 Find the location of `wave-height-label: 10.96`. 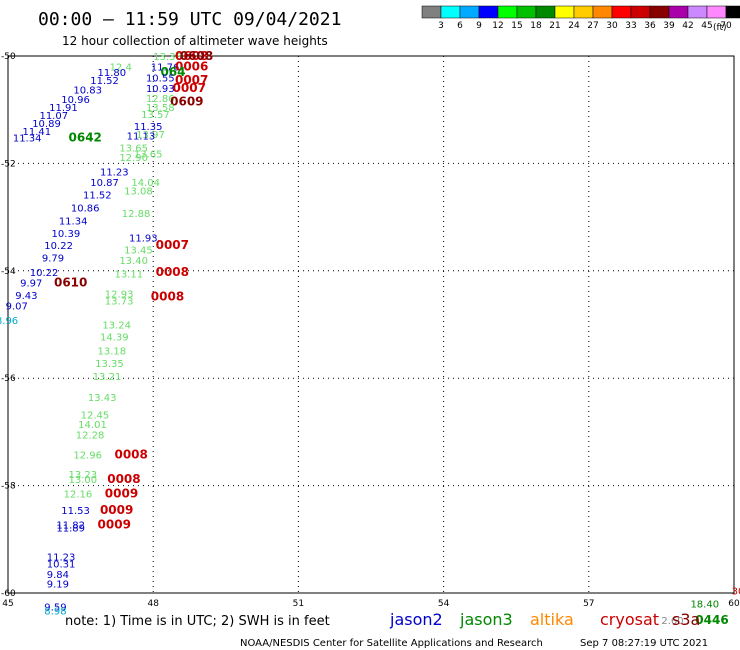

wave-height-label: 10.96 is located at coordinates (75, 100).